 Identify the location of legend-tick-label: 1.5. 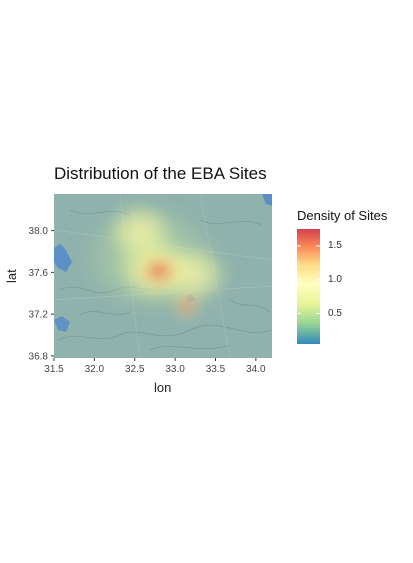
(335, 245).